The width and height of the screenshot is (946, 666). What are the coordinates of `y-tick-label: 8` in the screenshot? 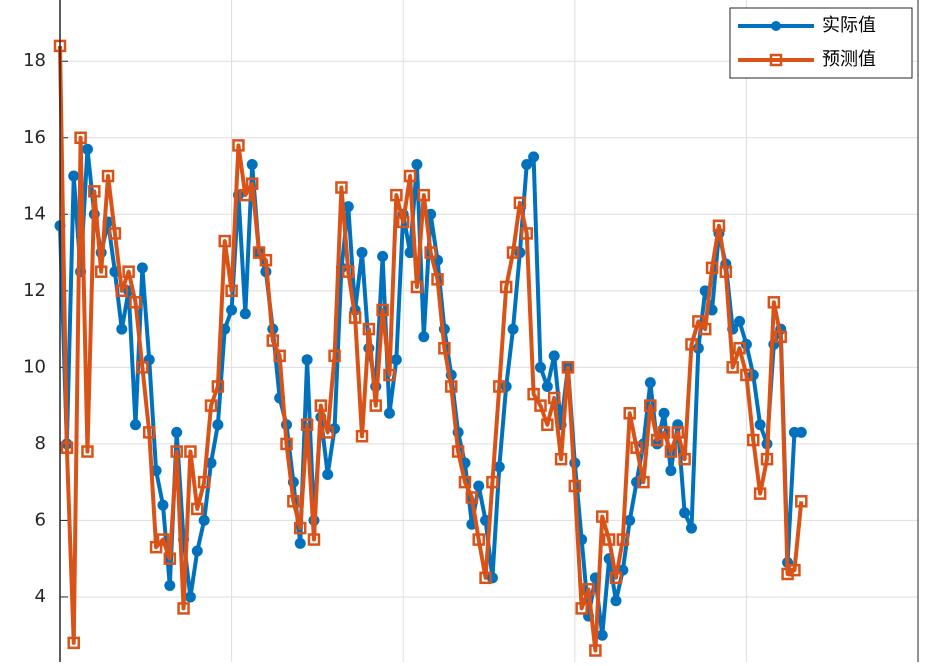 It's located at (40, 443).